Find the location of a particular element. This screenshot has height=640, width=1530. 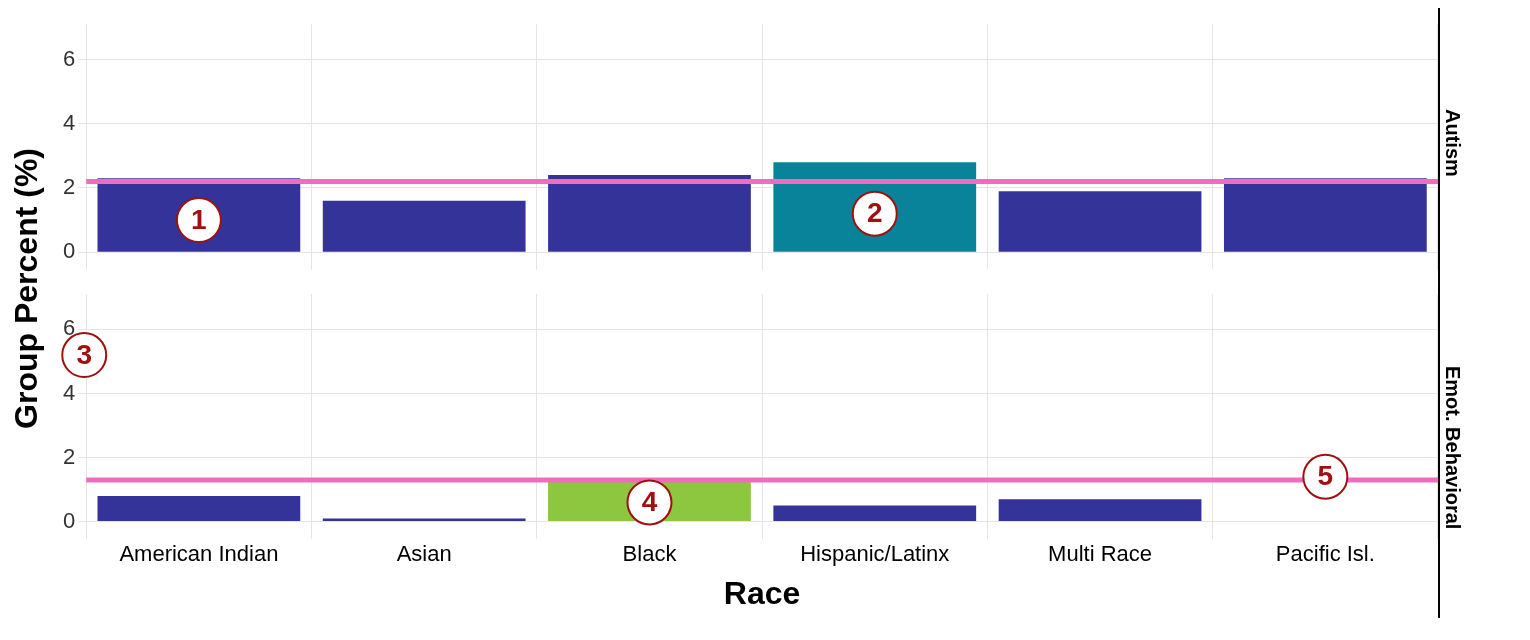

x-tick-label: Multi Race is located at coordinates (1100, 554).